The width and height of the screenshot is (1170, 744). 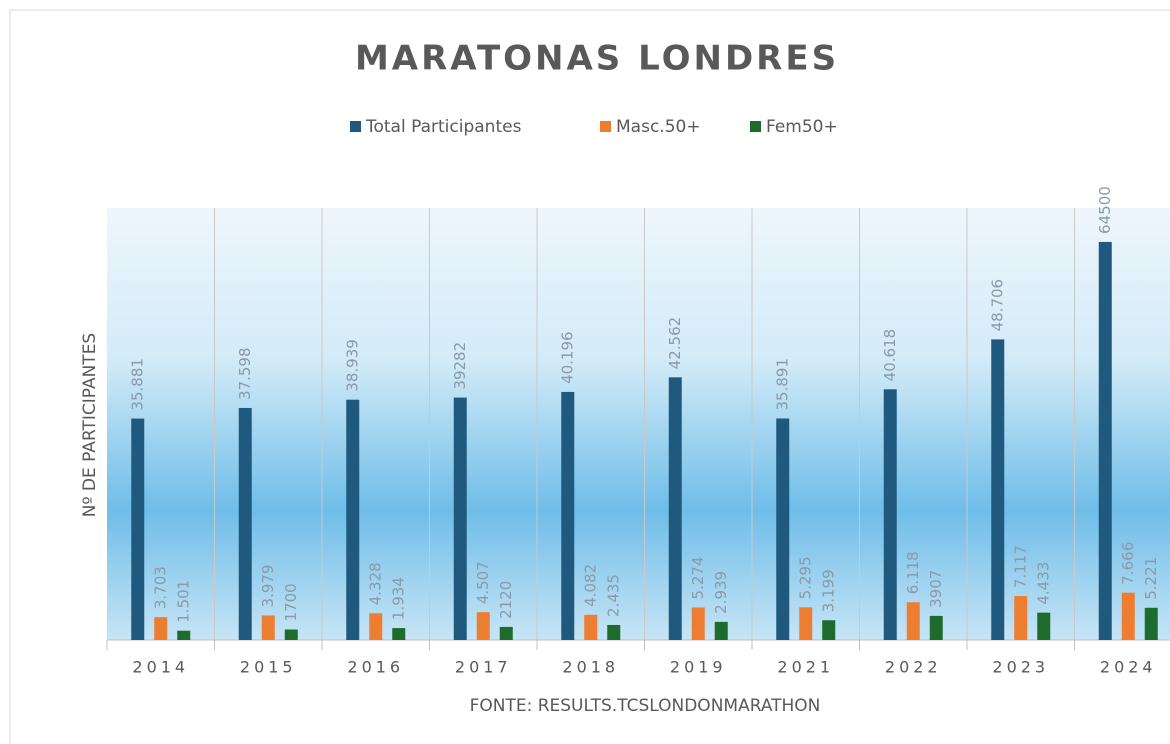 I want to click on data-label: 4.328, so click(x=375, y=583).